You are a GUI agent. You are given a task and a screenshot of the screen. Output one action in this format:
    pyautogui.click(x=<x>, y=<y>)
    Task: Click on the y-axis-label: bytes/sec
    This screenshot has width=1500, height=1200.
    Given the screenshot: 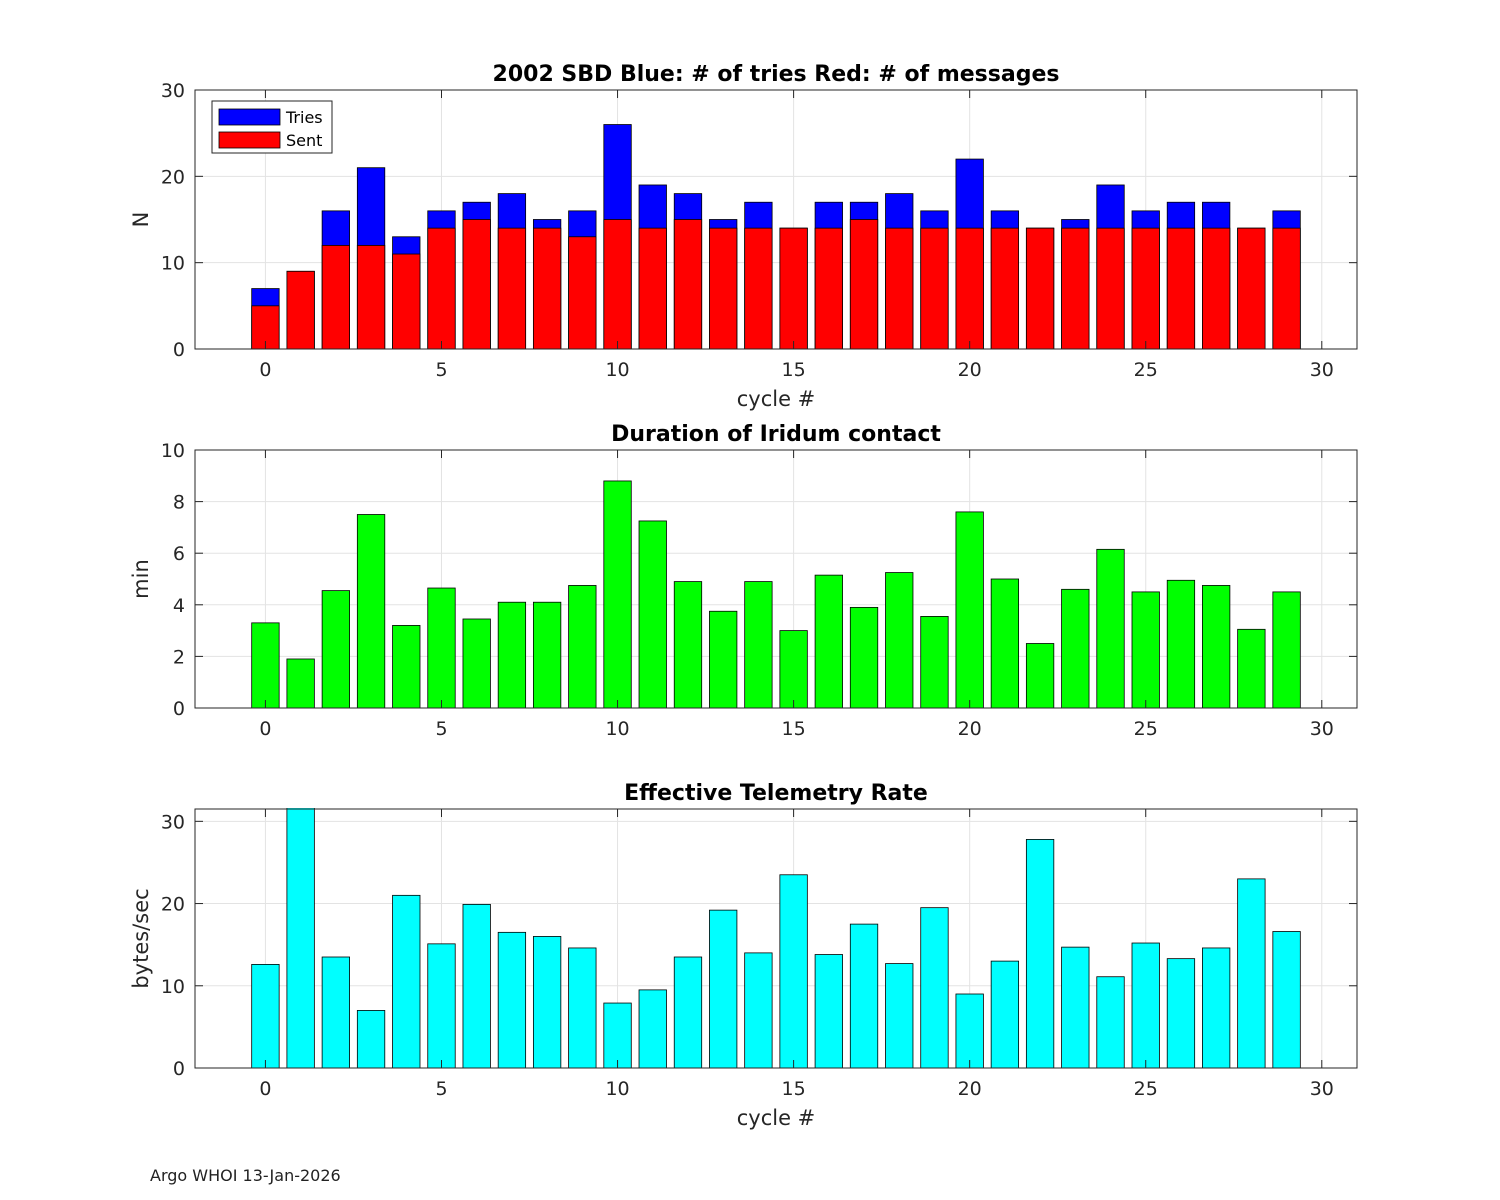 What is the action you would take?
    pyautogui.click(x=141, y=938)
    